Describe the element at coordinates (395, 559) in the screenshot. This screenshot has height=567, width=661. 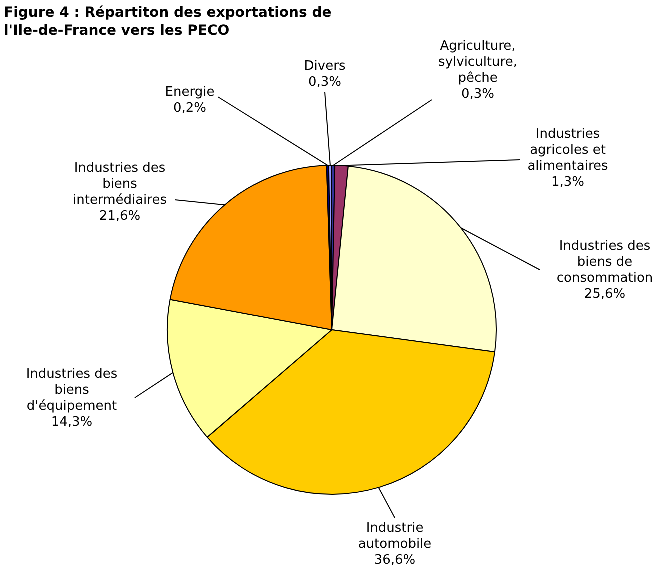
I see `data-label: 36,6%` at that location.